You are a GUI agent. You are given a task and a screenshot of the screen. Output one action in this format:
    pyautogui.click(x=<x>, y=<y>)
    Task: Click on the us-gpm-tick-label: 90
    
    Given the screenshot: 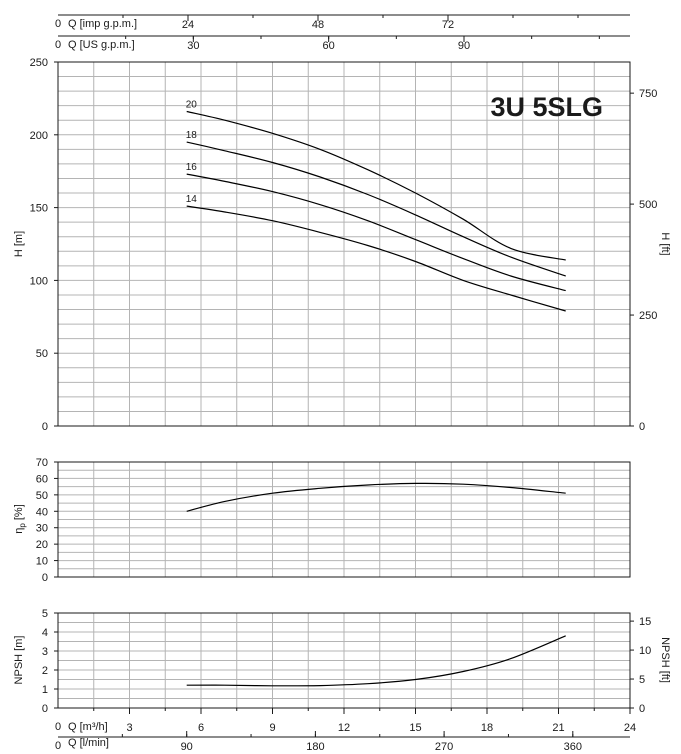 What is the action you would take?
    pyautogui.click(x=464, y=46)
    